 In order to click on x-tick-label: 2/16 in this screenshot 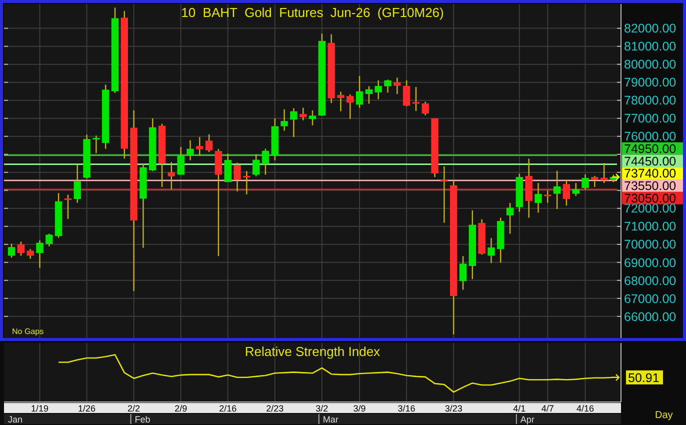, I will do `click(228, 409)`.